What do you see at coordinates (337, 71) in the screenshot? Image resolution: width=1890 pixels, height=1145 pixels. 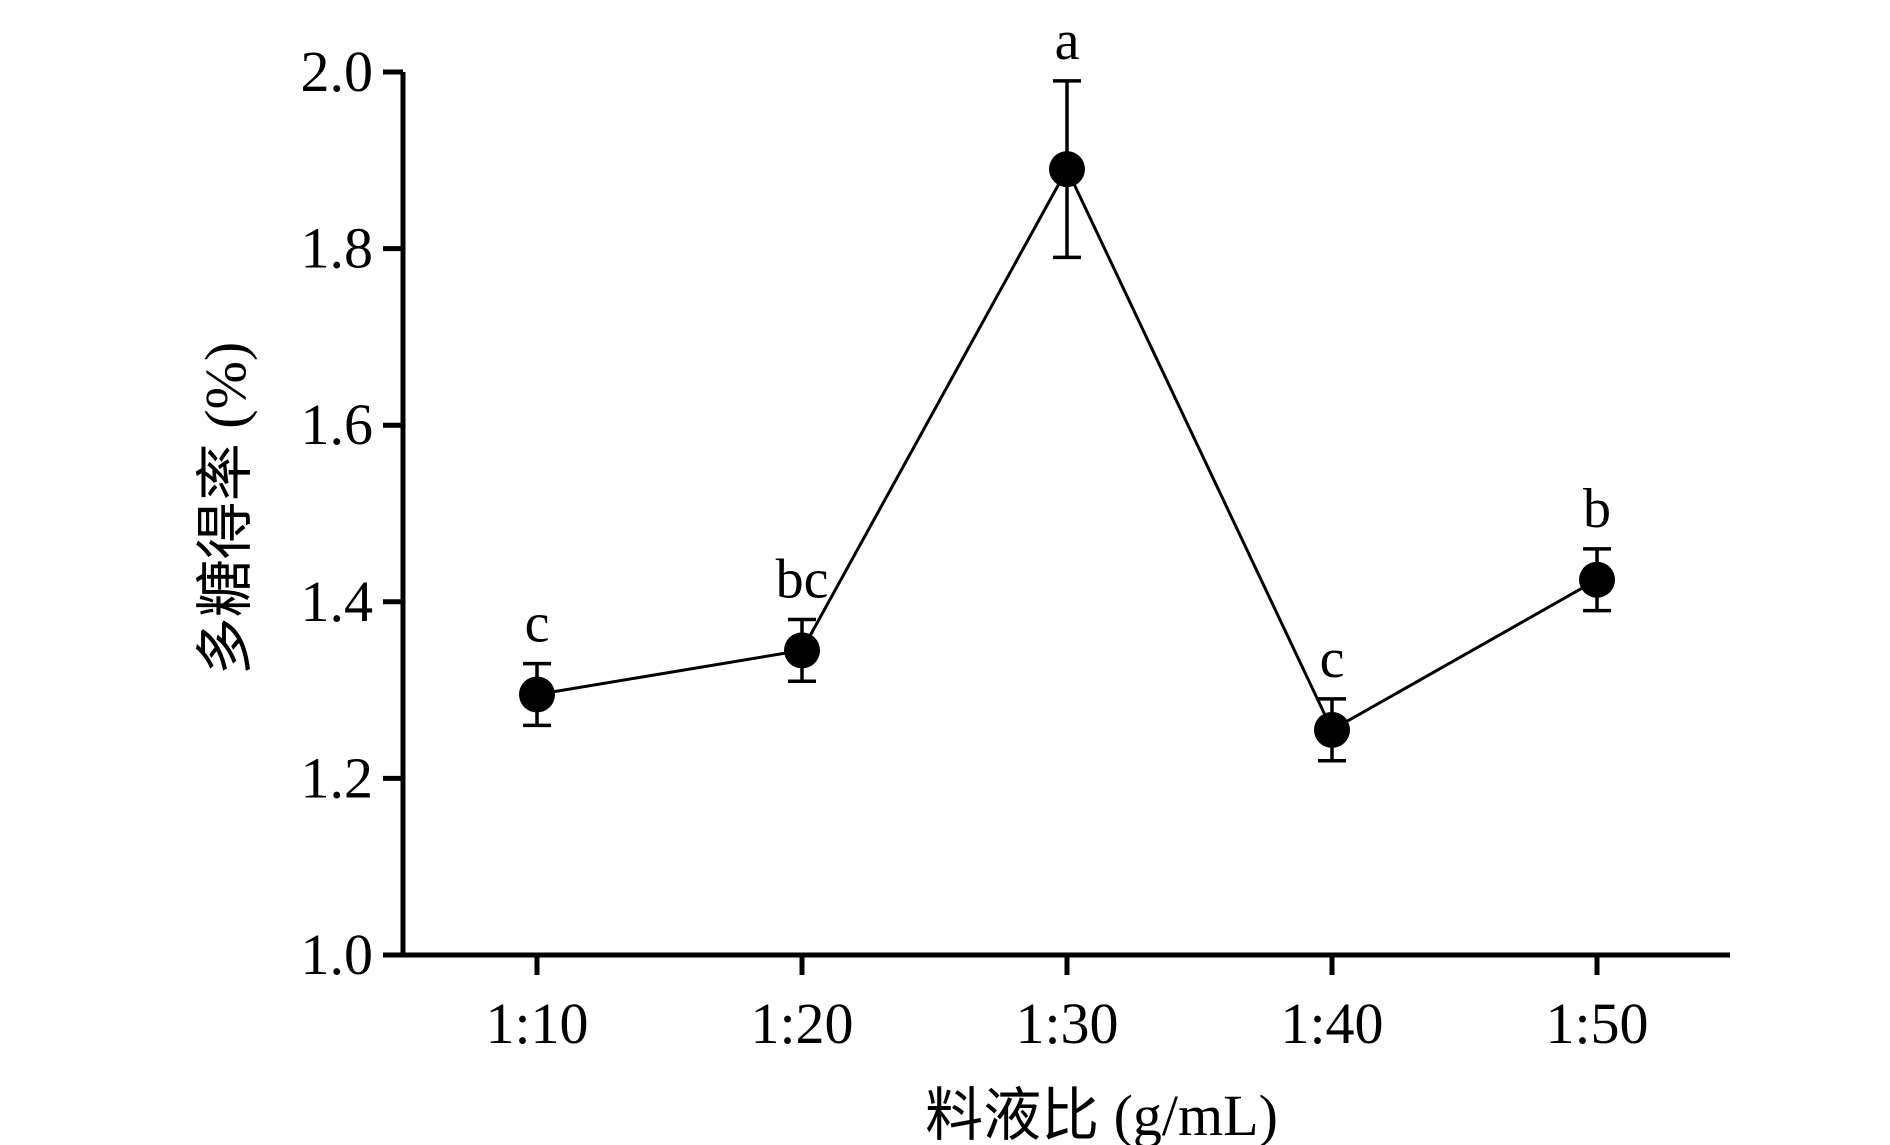 I see `y-tick-label: 2.0` at bounding box center [337, 71].